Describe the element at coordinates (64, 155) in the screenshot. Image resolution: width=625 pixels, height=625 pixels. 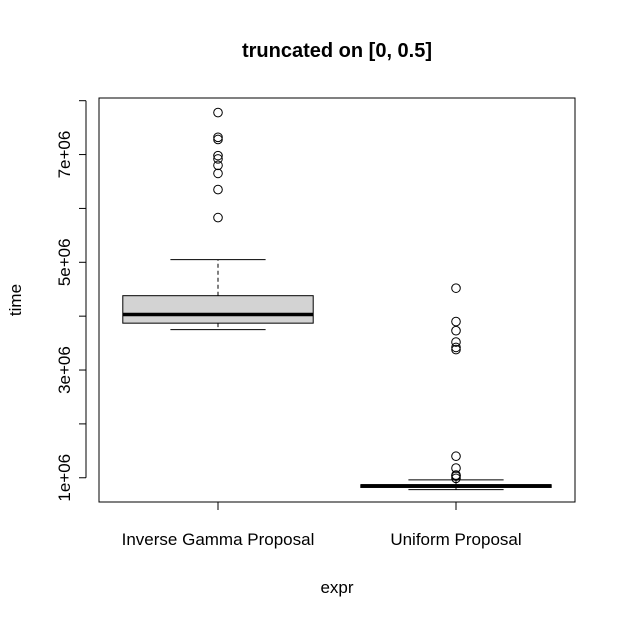
I see `y-tick-label: 7e+06` at that location.